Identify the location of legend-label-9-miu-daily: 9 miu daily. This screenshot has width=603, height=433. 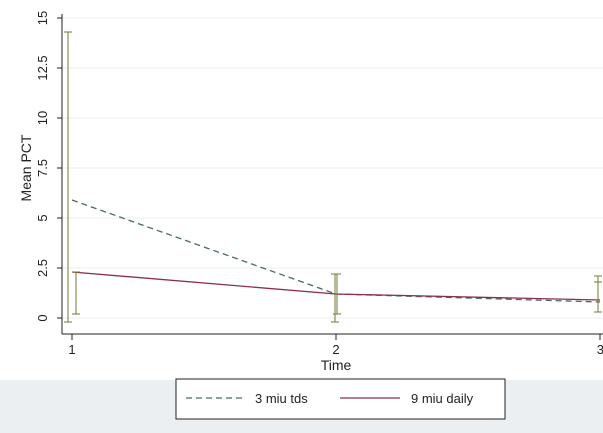
(442, 398).